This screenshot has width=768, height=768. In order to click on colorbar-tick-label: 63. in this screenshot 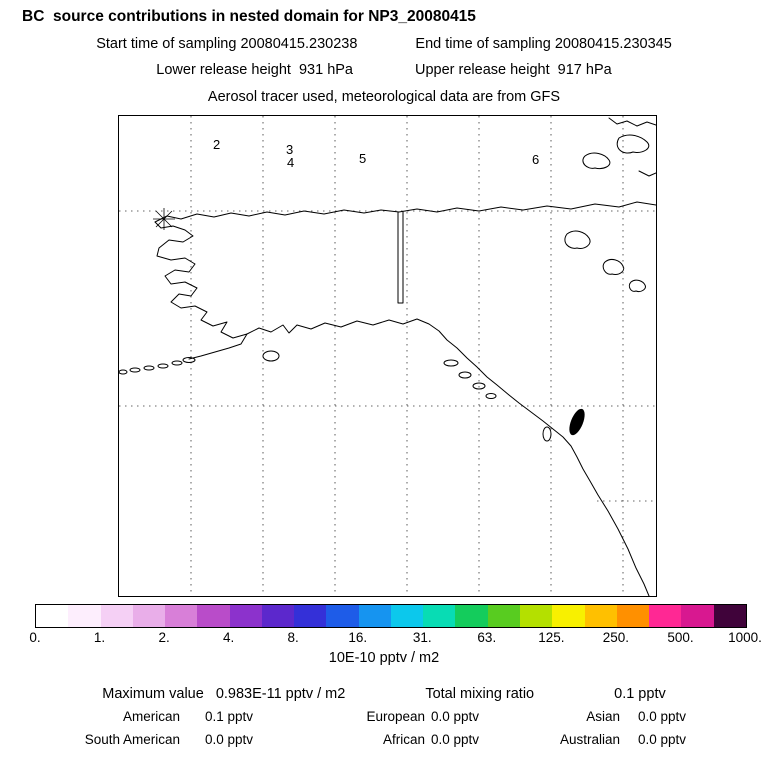, I will do `click(487, 637)`.